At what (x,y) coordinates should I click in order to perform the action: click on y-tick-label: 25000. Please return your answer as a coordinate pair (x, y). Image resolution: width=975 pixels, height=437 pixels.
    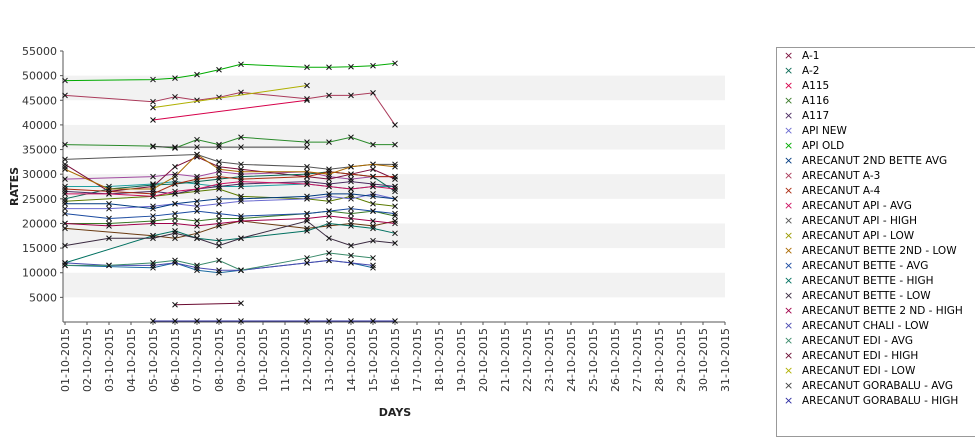
    Looking at the image, I should click on (39, 199).